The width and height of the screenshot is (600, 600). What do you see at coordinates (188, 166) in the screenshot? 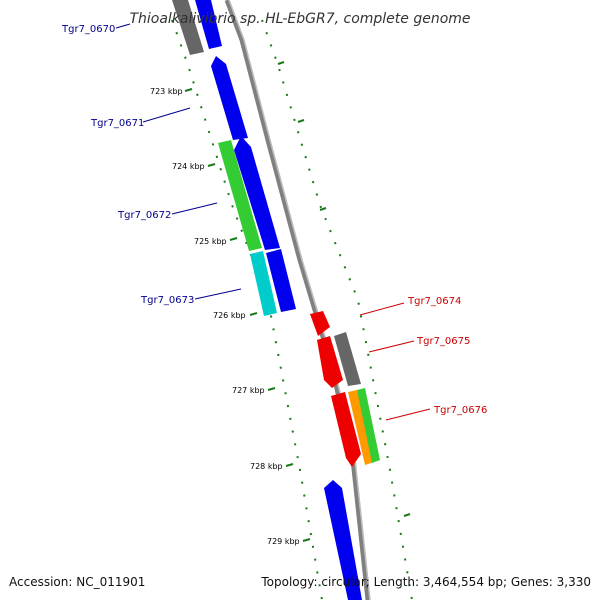
I see `tick-label-724: 724 kbp` at bounding box center [188, 166].